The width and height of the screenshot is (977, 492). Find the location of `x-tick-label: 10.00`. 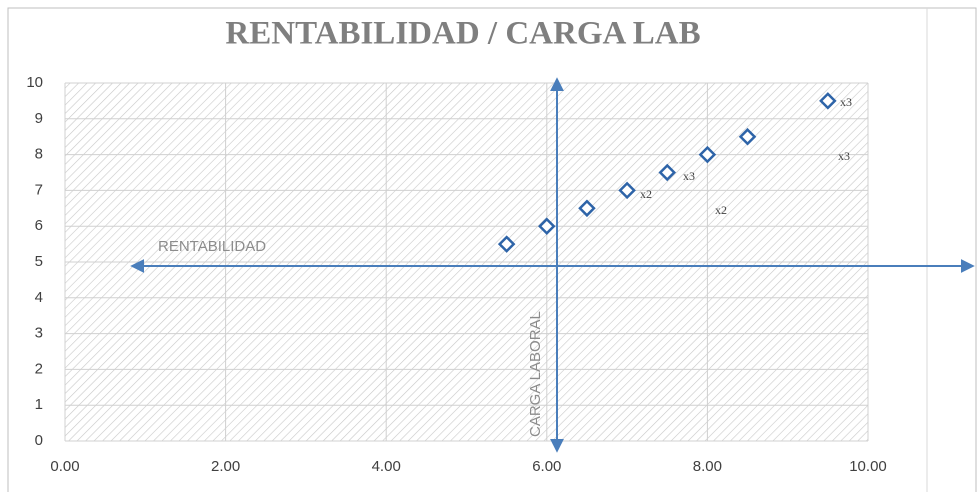

x-tick-label: 10.00 is located at coordinates (868, 466).